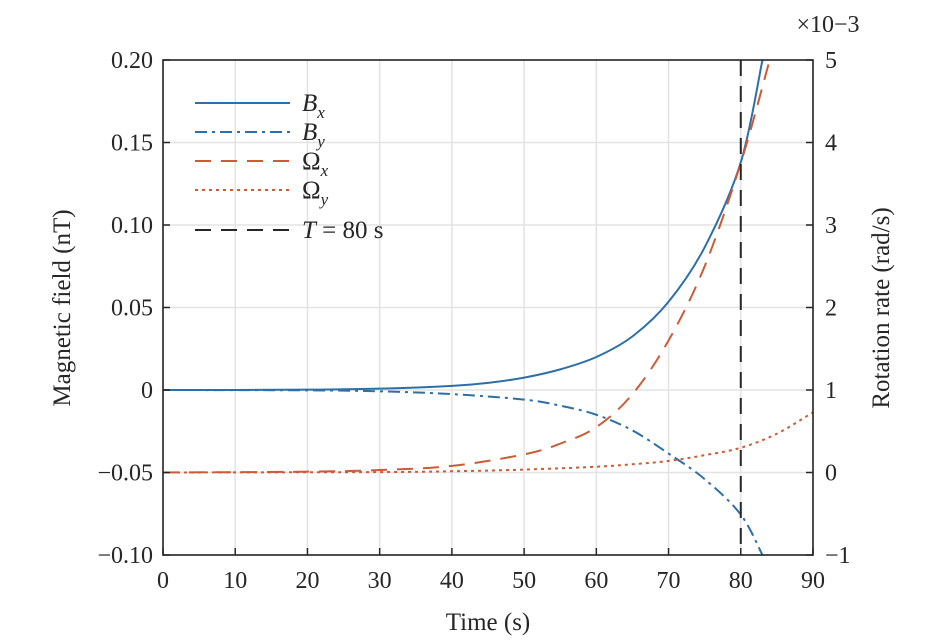 Image resolution: width=945 pixels, height=640 pixels. I want to click on y-axis-left-label: Magnetic field (nT), so click(62, 307).